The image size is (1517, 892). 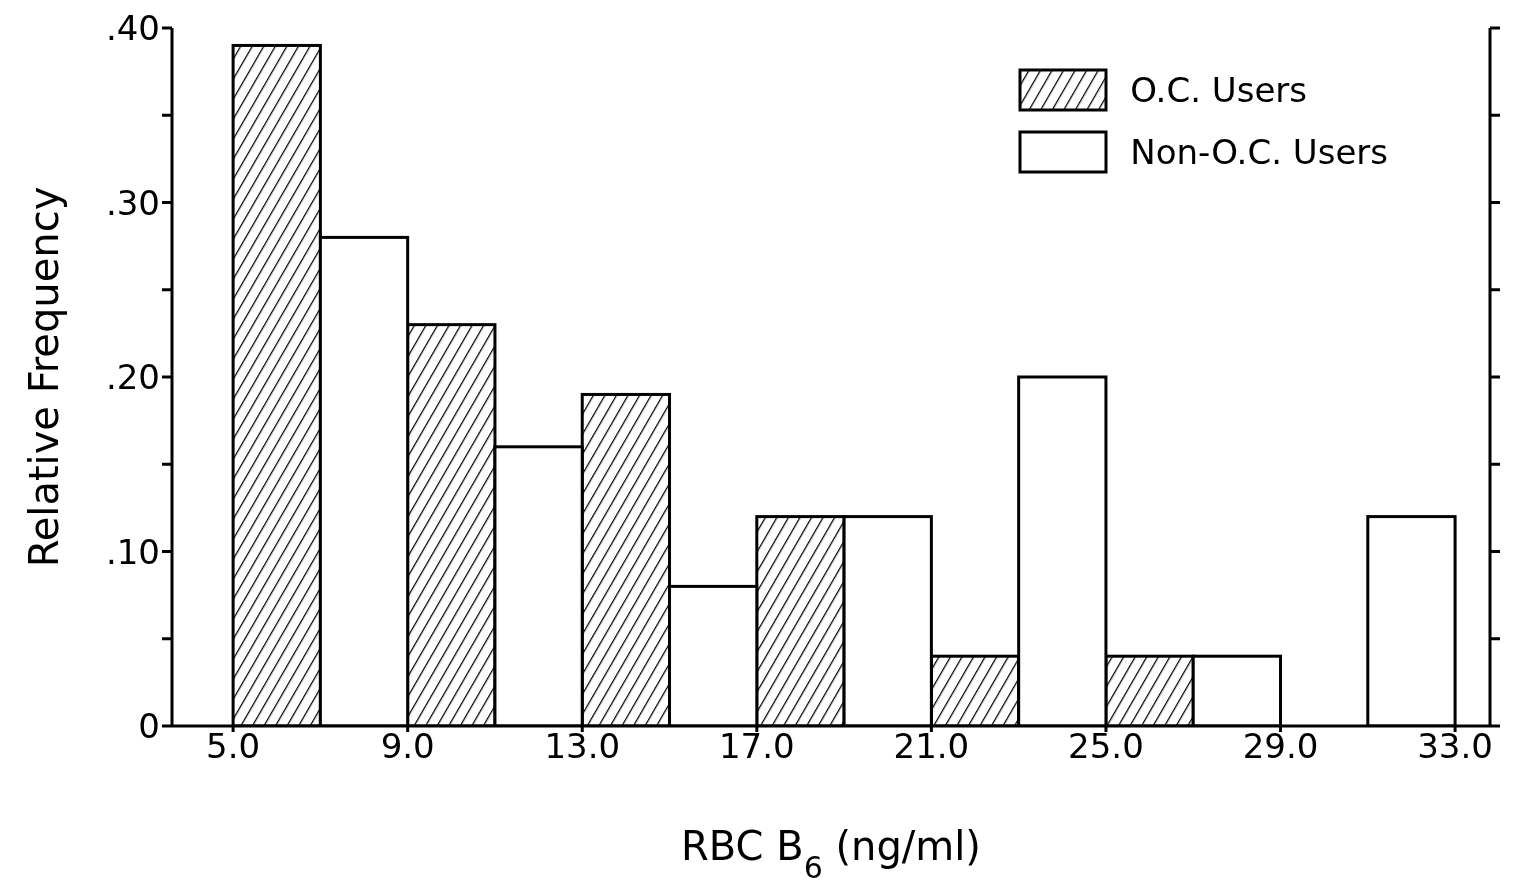 What do you see at coordinates (132, 551) in the screenshot?
I see `y-tick-label: .10` at bounding box center [132, 551].